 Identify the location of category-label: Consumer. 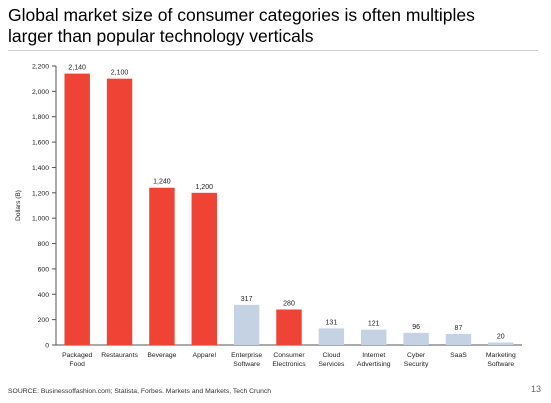
(289, 355).